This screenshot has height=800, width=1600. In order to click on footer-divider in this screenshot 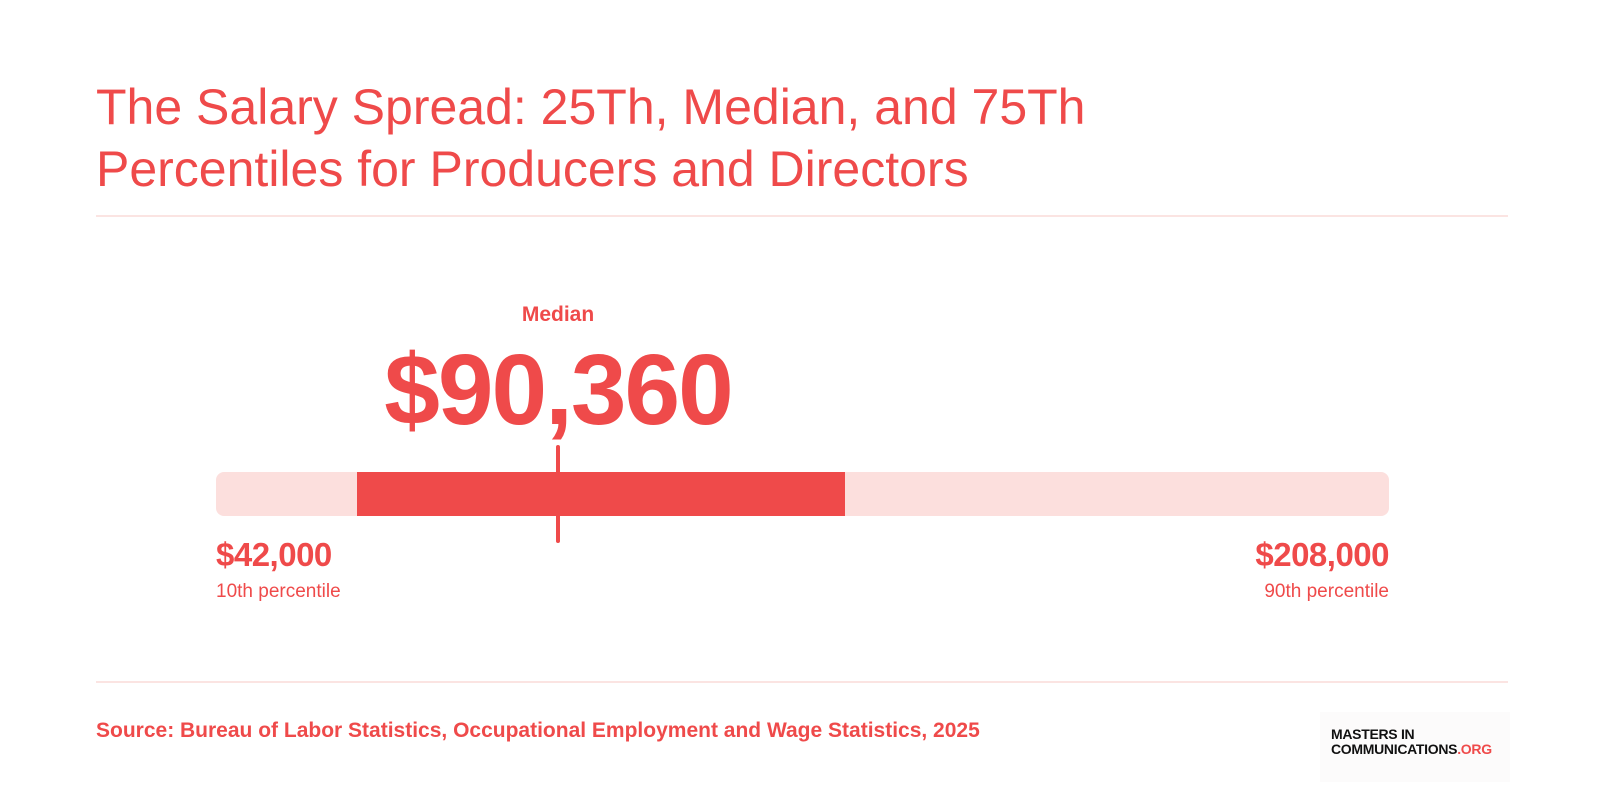, I will do `click(802, 682)`.